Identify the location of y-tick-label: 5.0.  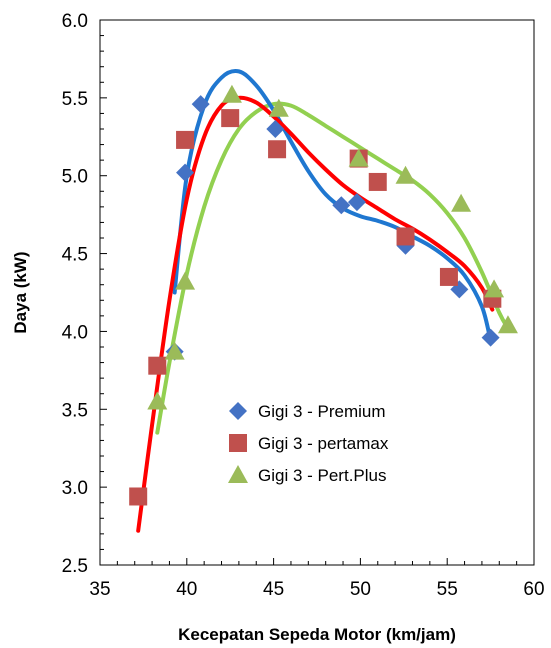
(75, 177).